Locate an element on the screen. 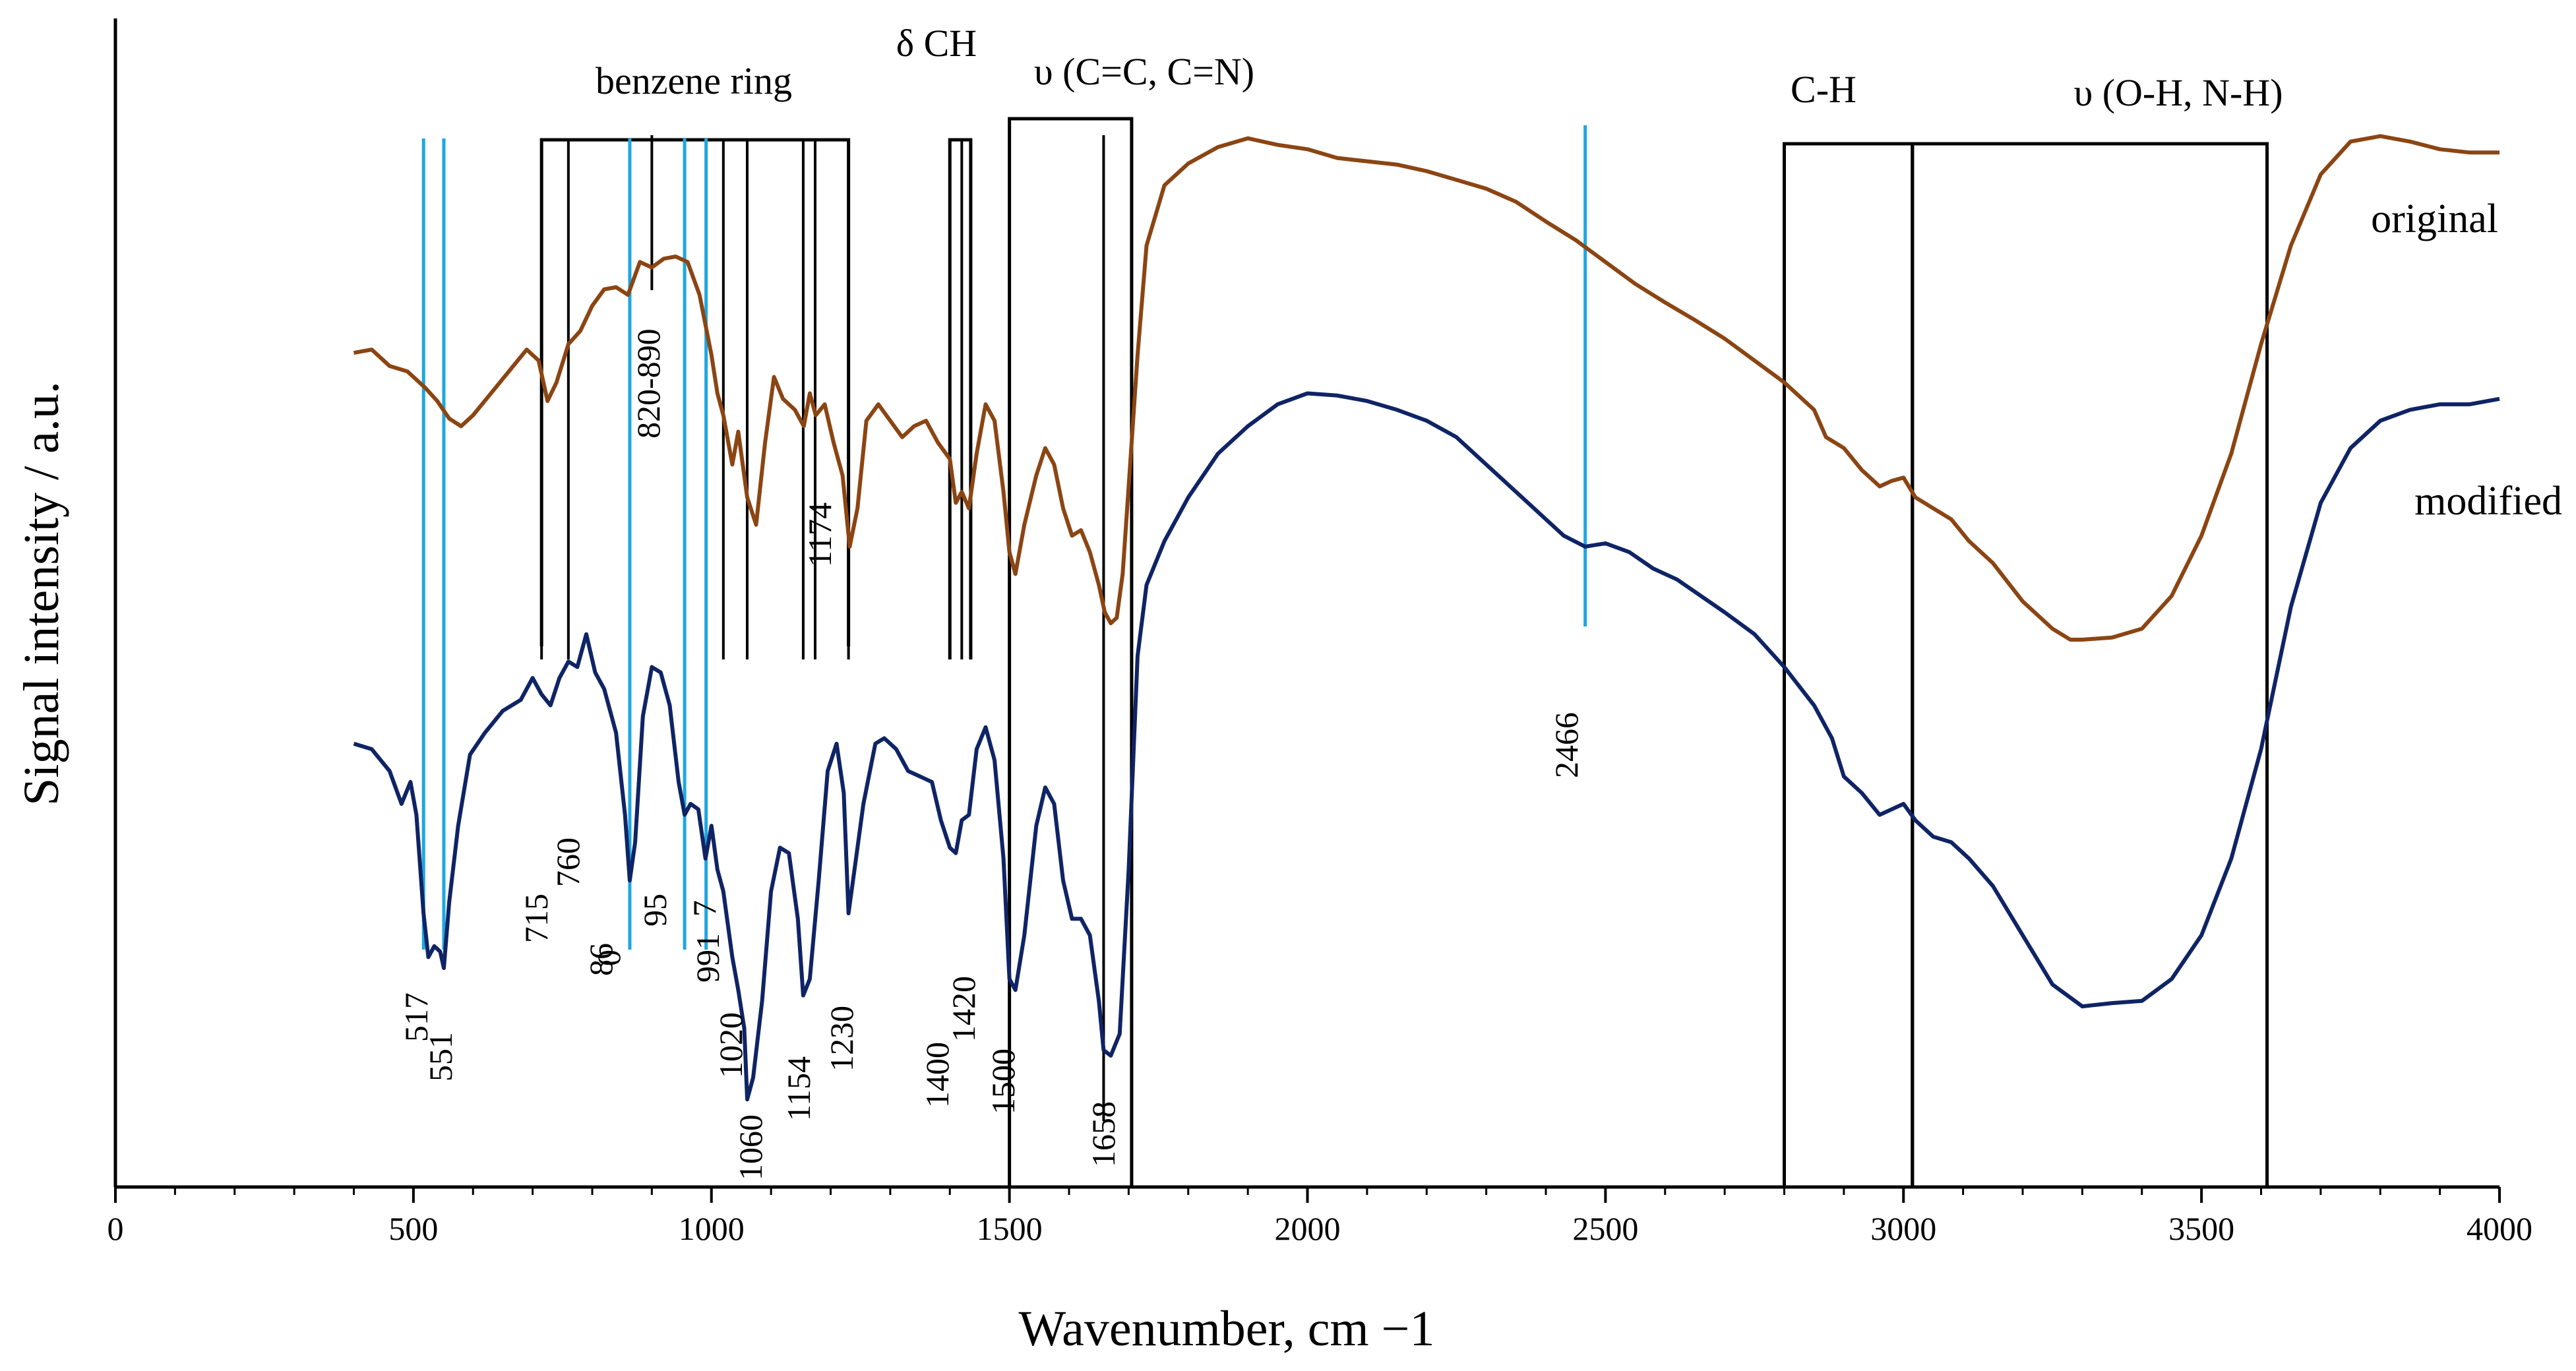 The height and width of the screenshot is (1371, 2576). x-tick-label: 2500 is located at coordinates (1605, 1228).